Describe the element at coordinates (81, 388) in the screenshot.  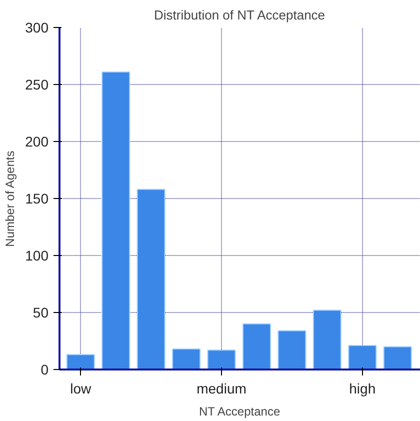
I see `x-tick-label: low` at that location.